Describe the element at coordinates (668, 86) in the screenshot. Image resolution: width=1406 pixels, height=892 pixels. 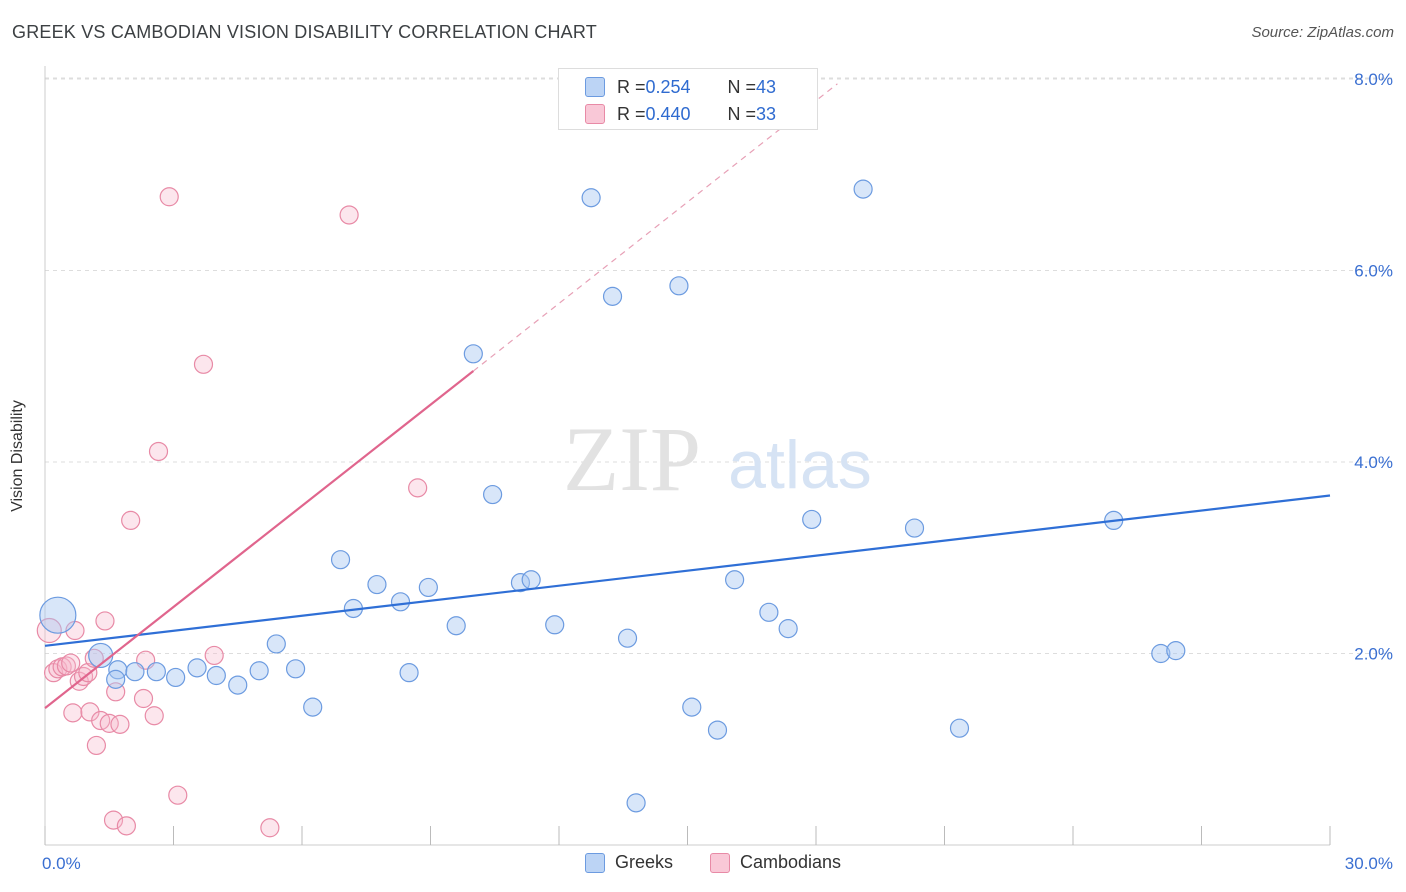
I see `r-value: 0.254` at that location.